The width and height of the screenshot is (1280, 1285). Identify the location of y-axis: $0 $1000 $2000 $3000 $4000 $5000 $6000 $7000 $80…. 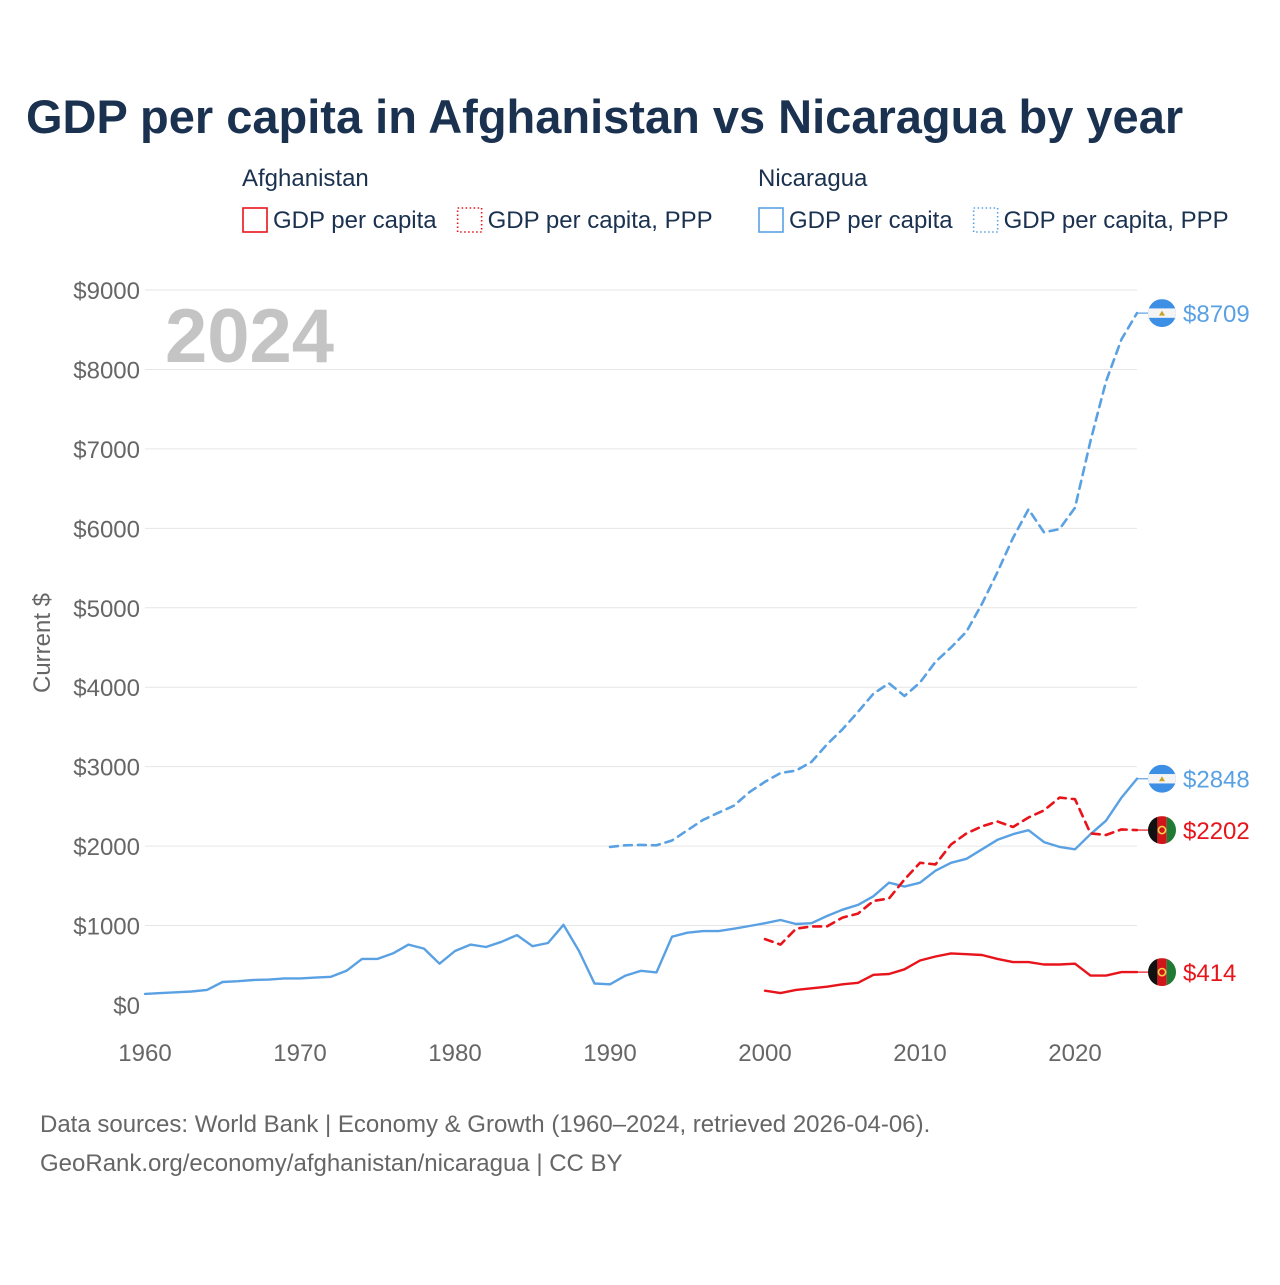
(106, 649).